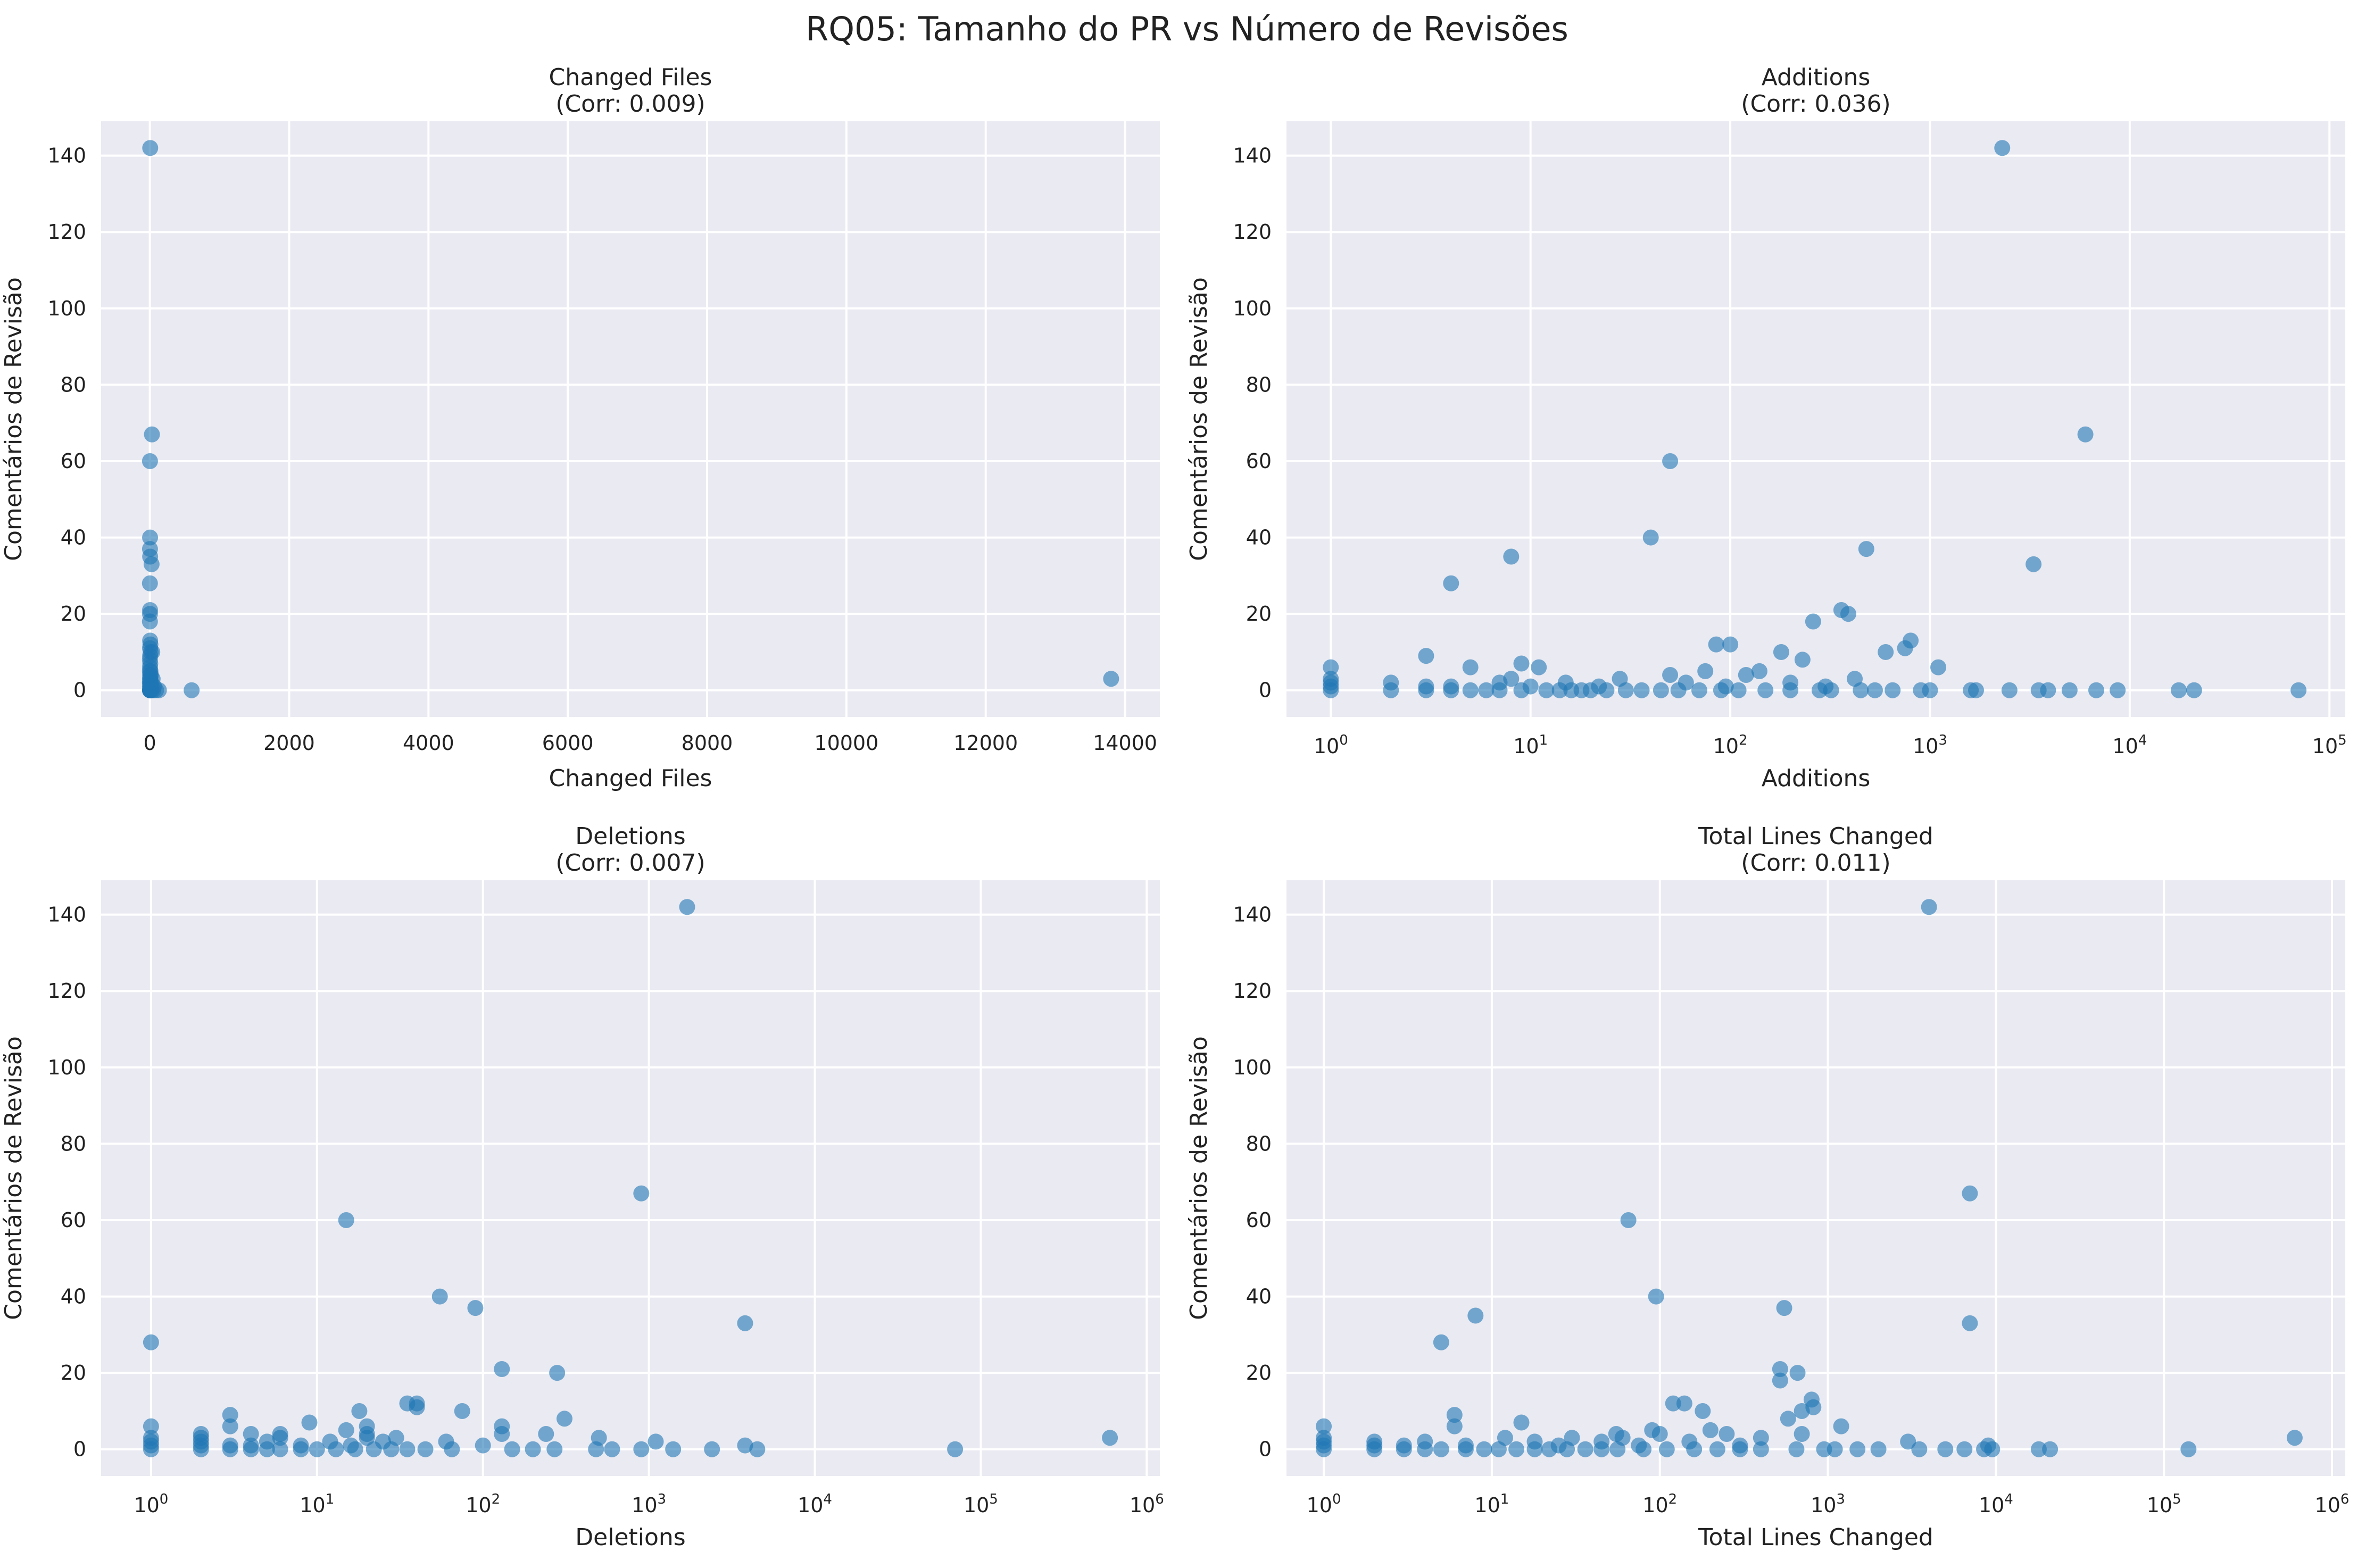 The image size is (2374, 1568). What do you see at coordinates (317, 1504) in the screenshot?
I see `x-tick-label: 10¹` at bounding box center [317, 1504].